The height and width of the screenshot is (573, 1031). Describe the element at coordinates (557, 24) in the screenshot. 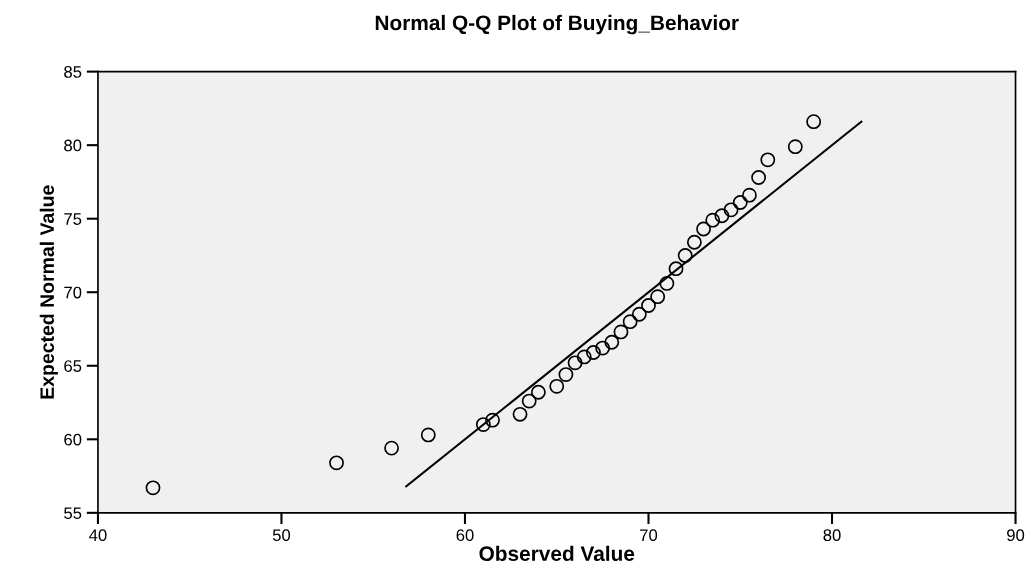

I see `chart-title: Normal Q-Q Plot of Buying_Behavior` at that location.